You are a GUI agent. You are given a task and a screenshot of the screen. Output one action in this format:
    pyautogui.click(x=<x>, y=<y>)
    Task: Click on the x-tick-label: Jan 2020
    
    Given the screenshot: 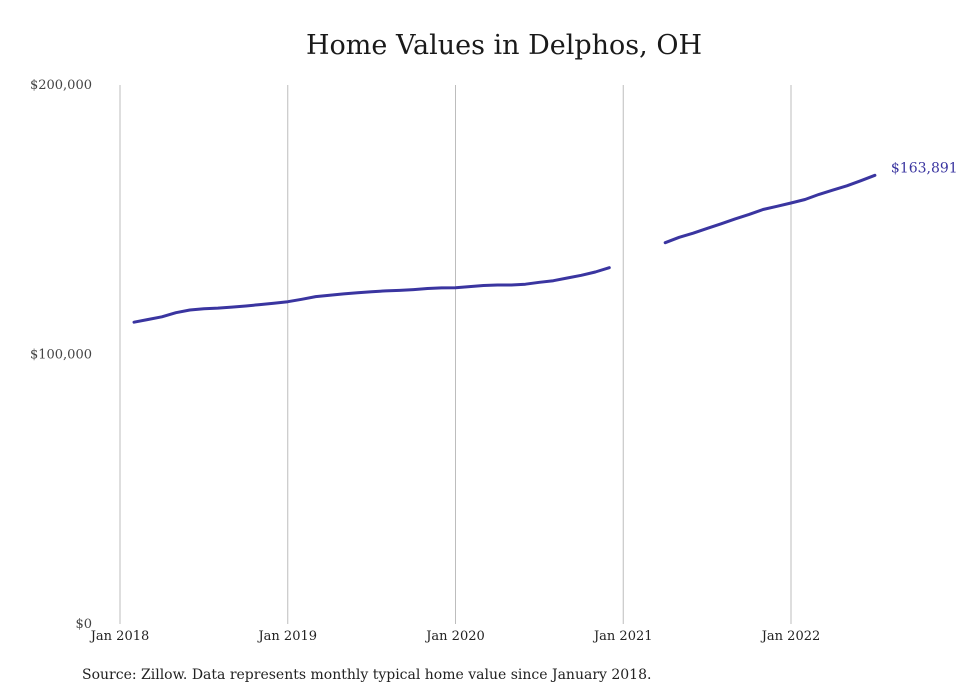 What is the action you would take?
    pyautogui.click(x=454, y=636)
    